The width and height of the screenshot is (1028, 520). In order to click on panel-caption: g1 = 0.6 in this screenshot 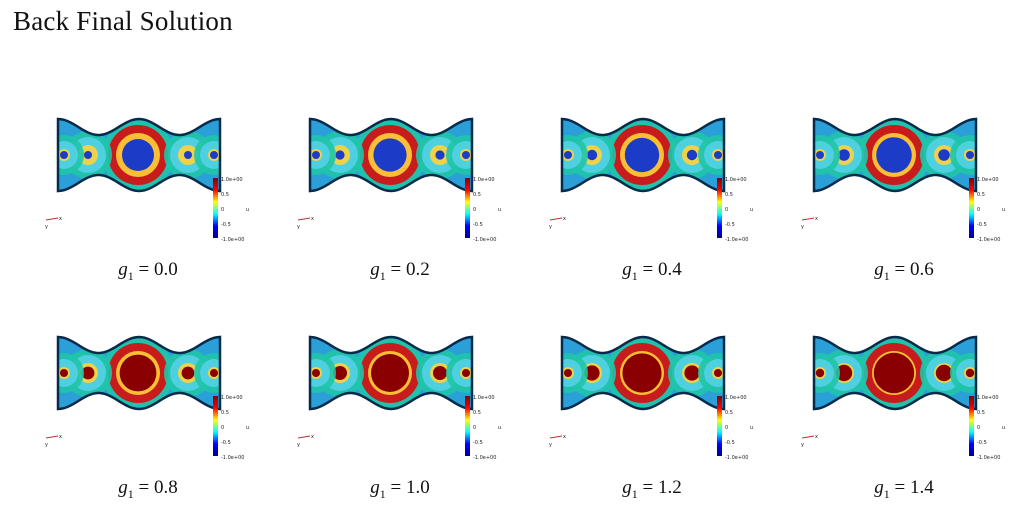, I will do `click(904, 271)`.